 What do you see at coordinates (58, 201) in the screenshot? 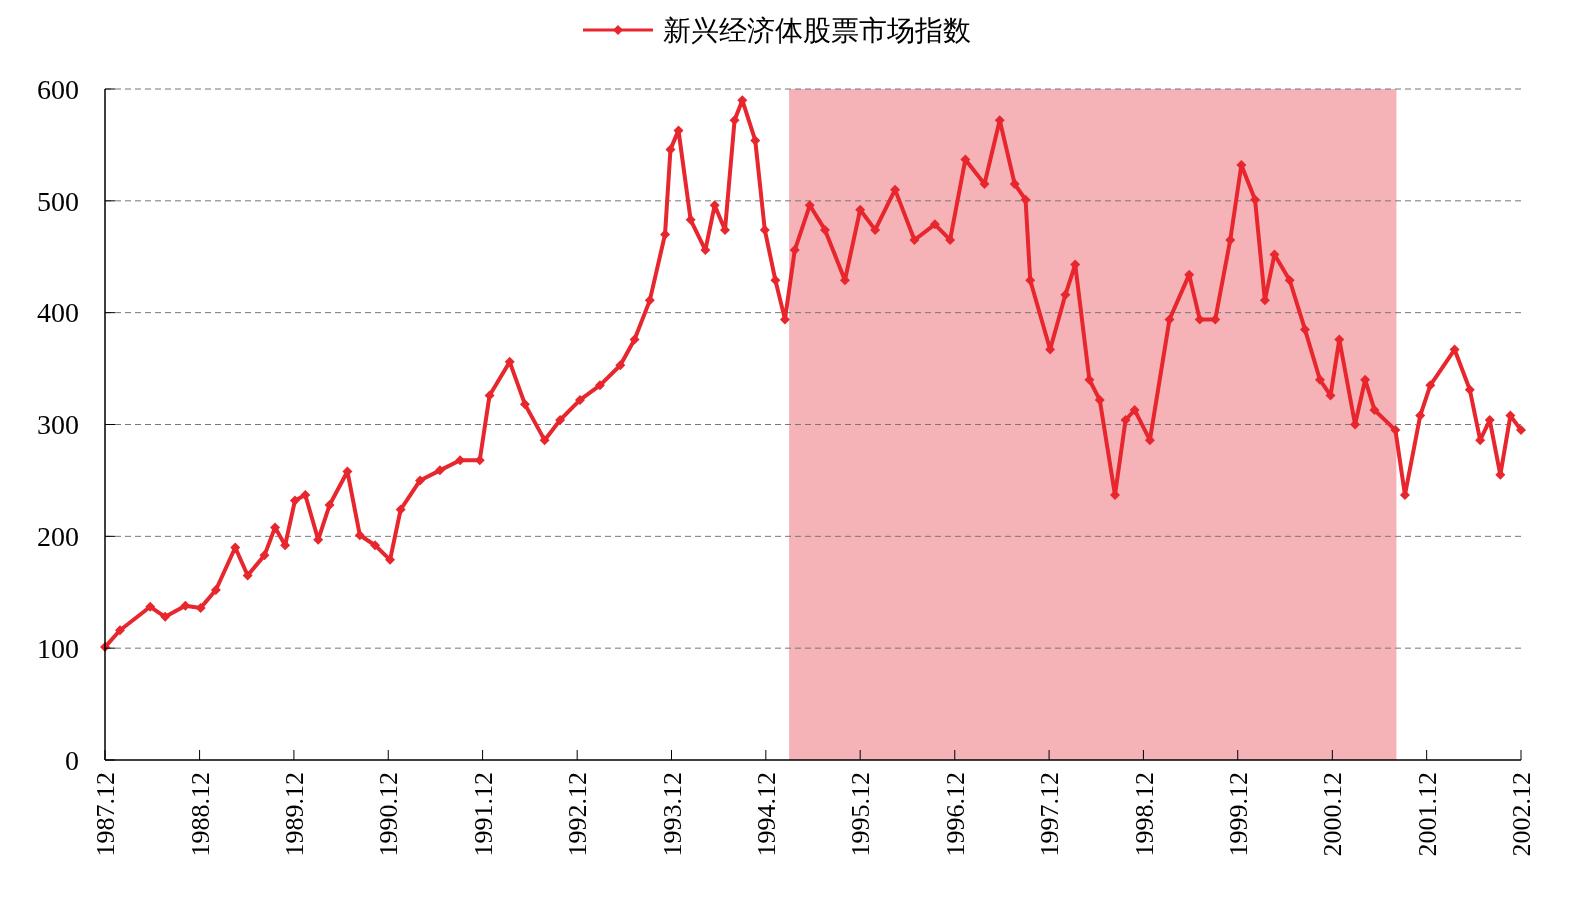
I see `y-tick-label: 500` at bounding box center [58, 201].